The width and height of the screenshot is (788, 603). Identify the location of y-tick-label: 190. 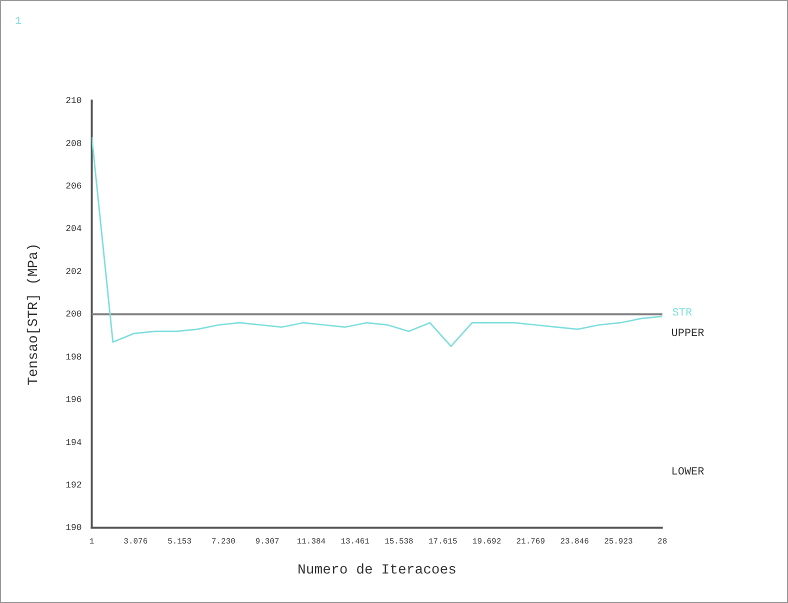
(74, 528).